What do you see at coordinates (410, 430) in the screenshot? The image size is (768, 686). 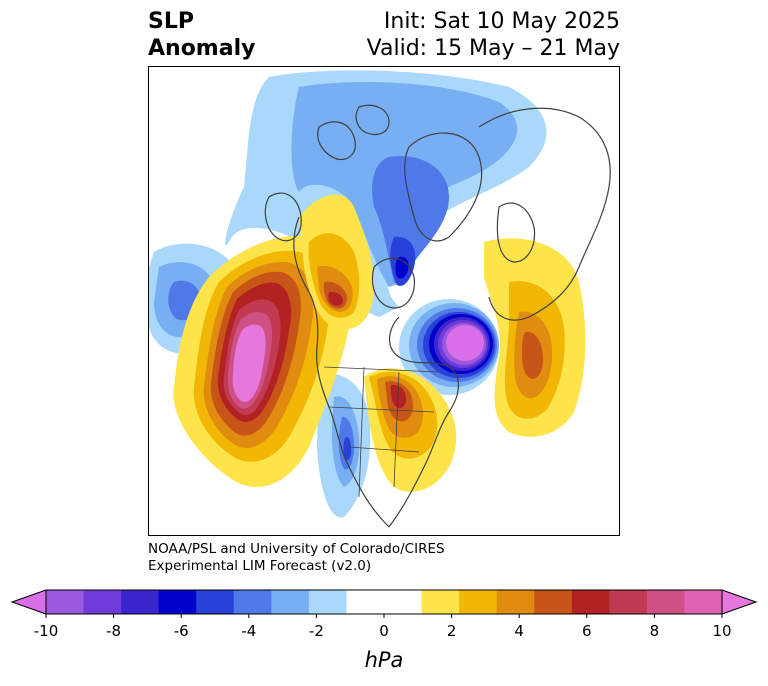 I see `eastern-us-high` at bounding box center [410, 430].